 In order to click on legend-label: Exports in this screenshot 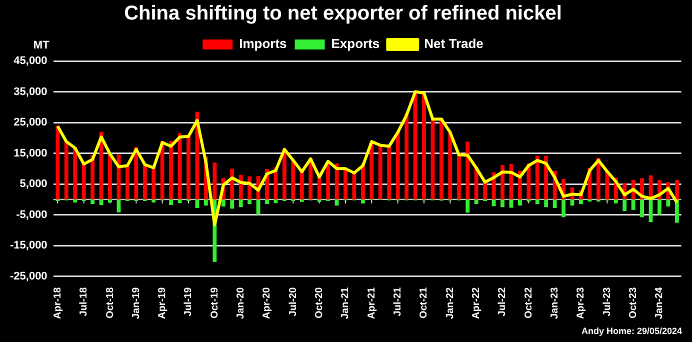, I will do `click(355, 44)`.